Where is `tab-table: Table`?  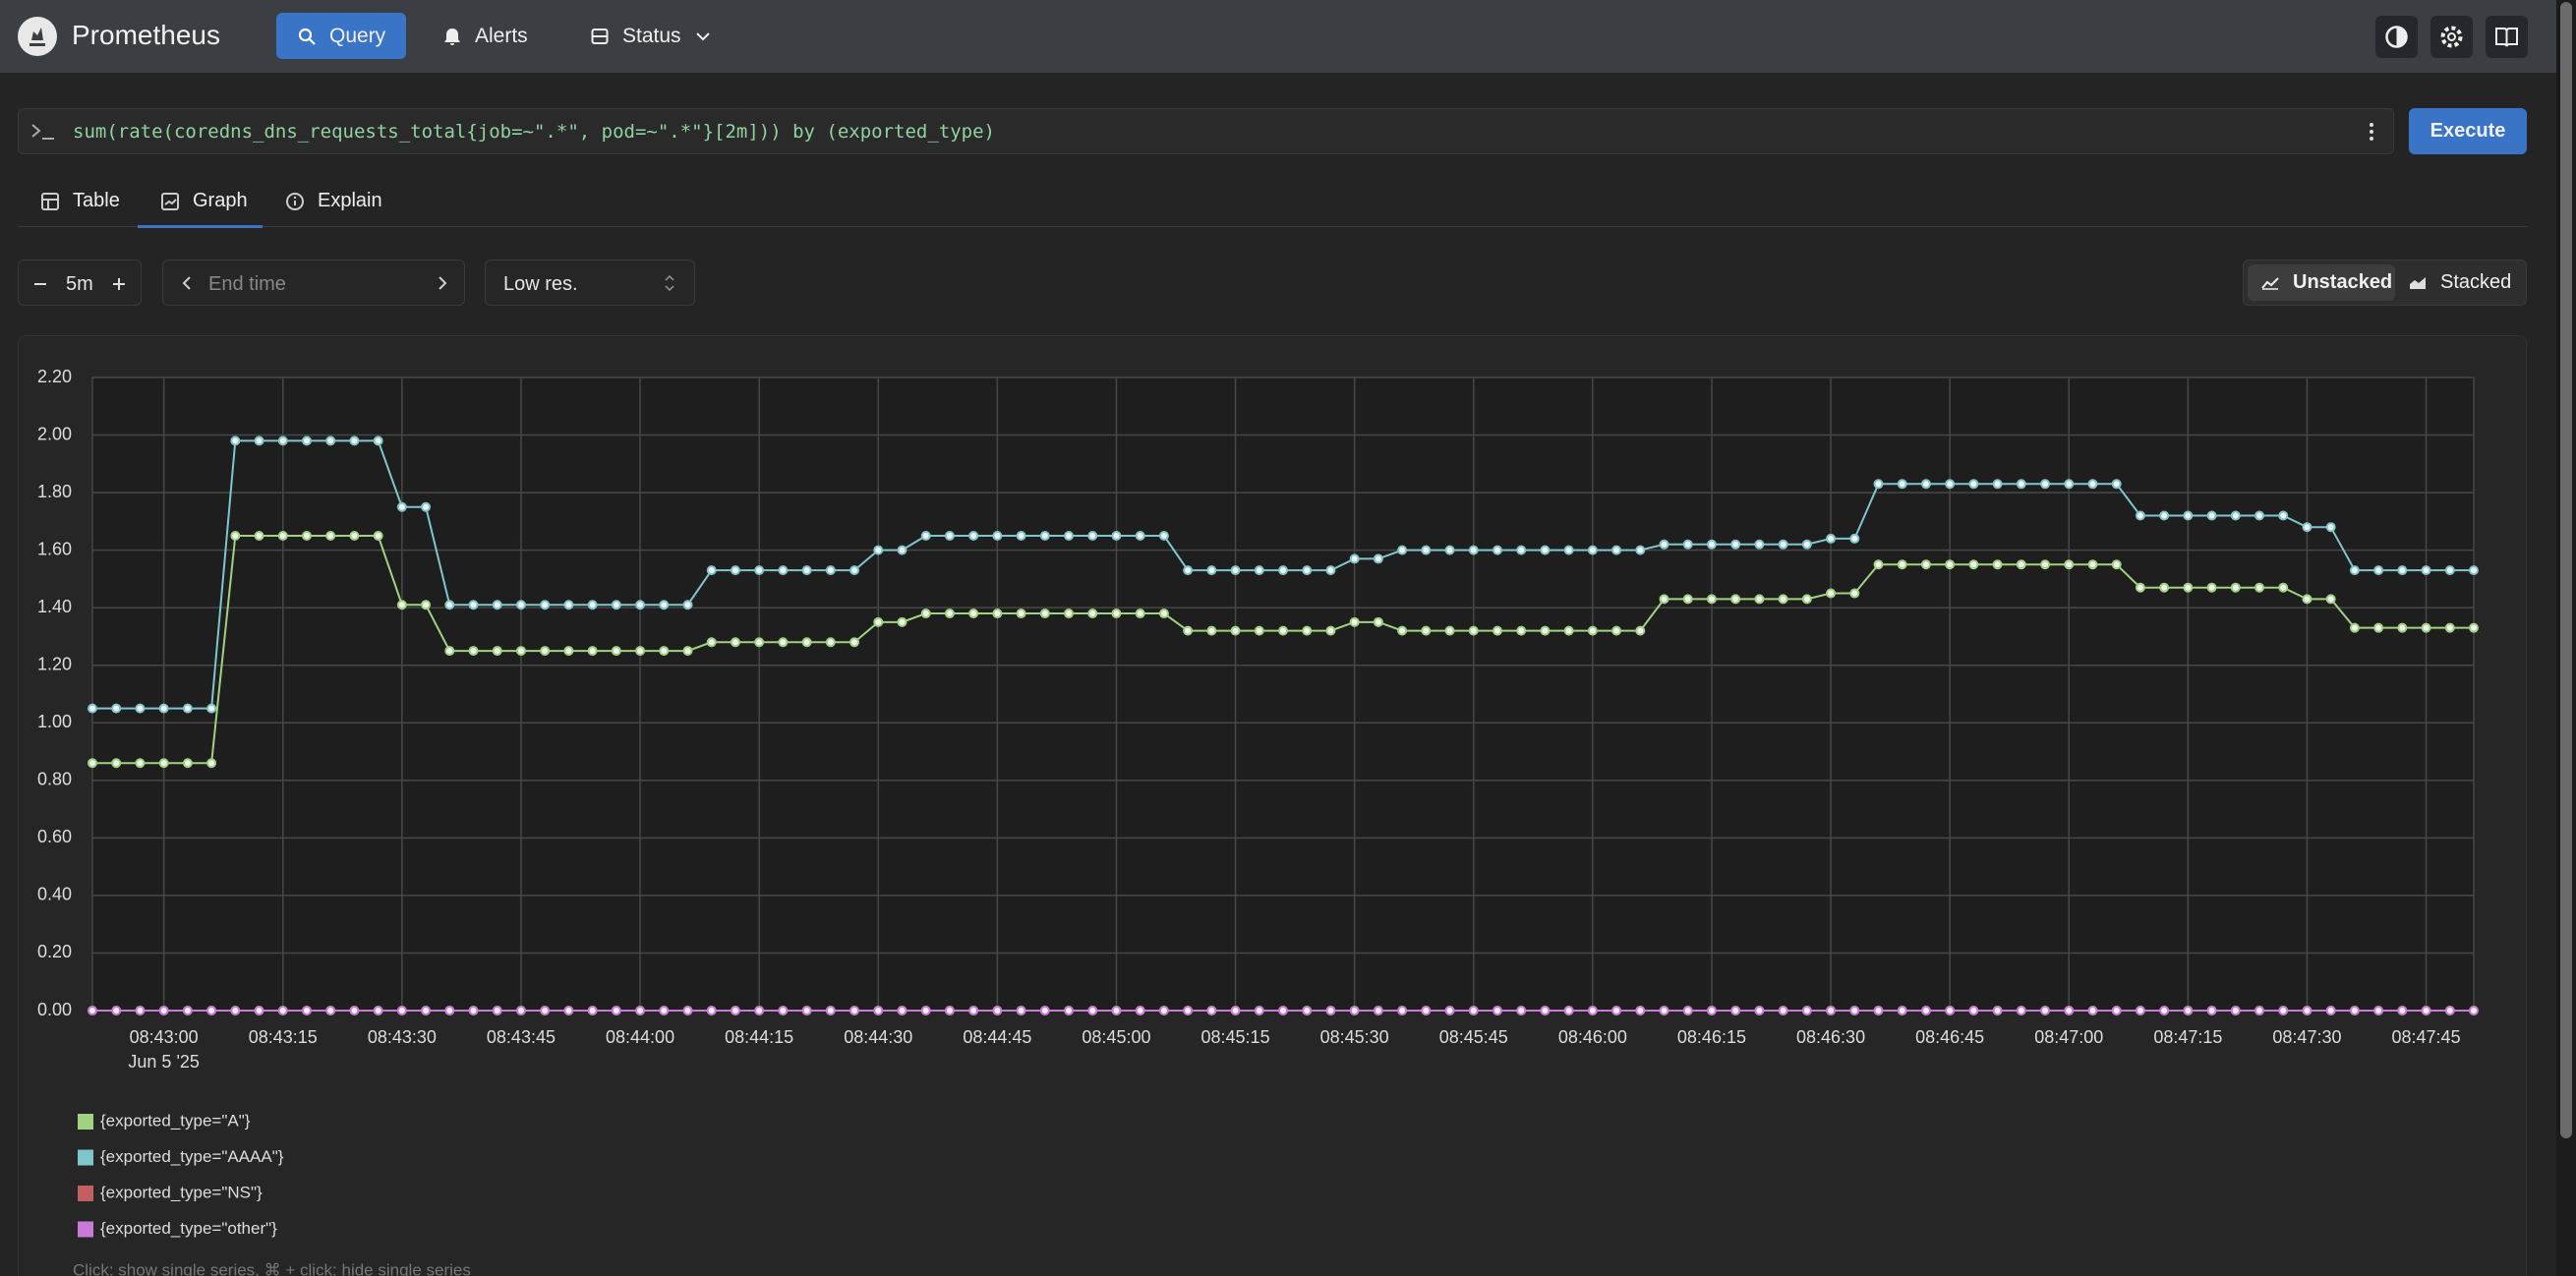 tab-table: Table is located at coordinates (80, 201).